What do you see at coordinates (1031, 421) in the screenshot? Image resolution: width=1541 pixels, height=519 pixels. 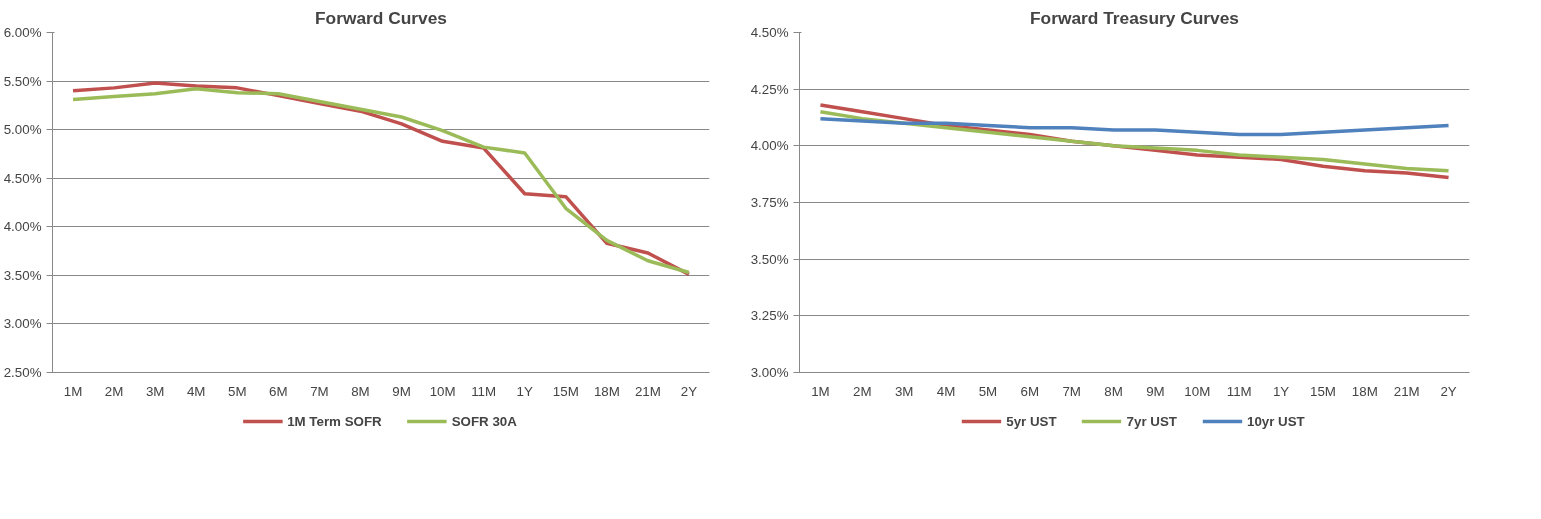 I see `legend-label: 5yr UST` at bounding box center [1031, 421].